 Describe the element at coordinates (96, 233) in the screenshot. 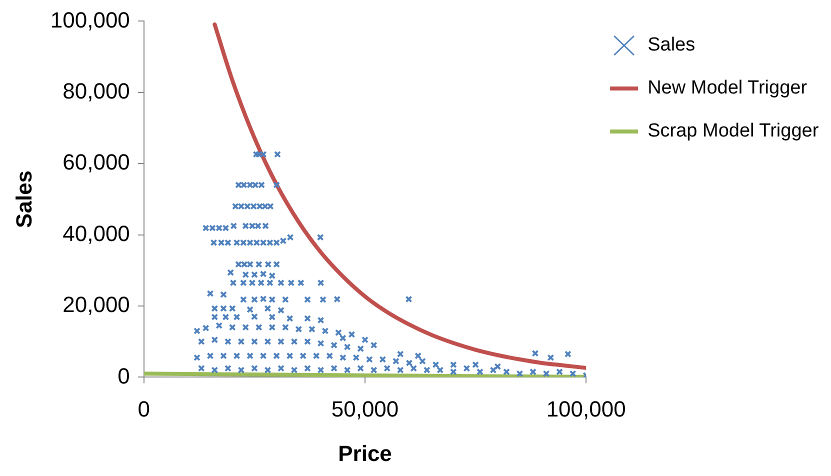

I see `y-tick-label: 40,000` at that location.